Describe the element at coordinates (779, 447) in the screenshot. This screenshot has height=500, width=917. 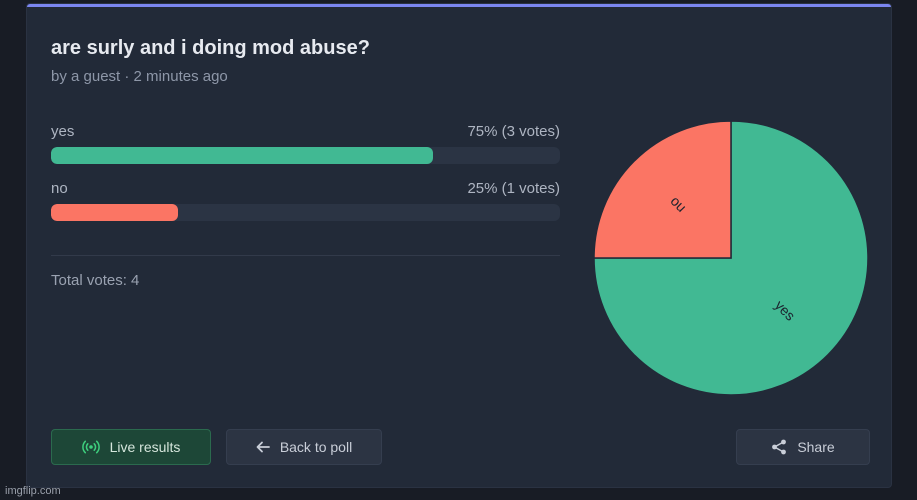
I see `share-icon` at that location.